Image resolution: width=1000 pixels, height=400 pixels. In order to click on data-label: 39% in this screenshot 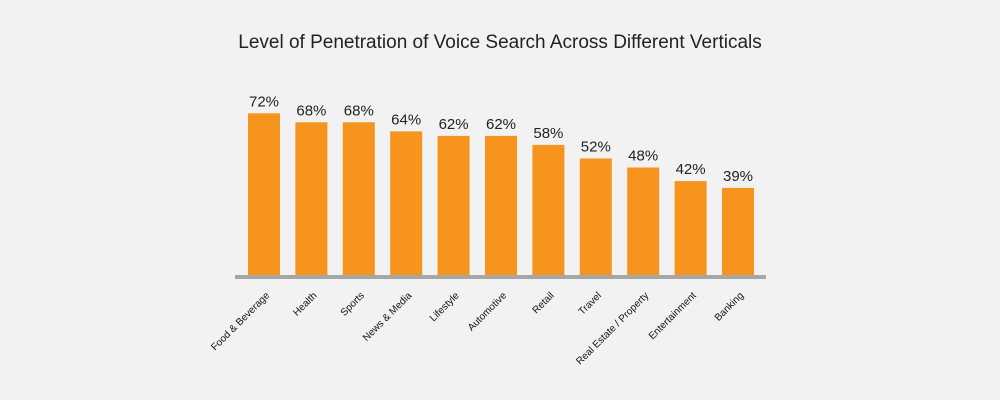, I will do `click(738, 176)`.